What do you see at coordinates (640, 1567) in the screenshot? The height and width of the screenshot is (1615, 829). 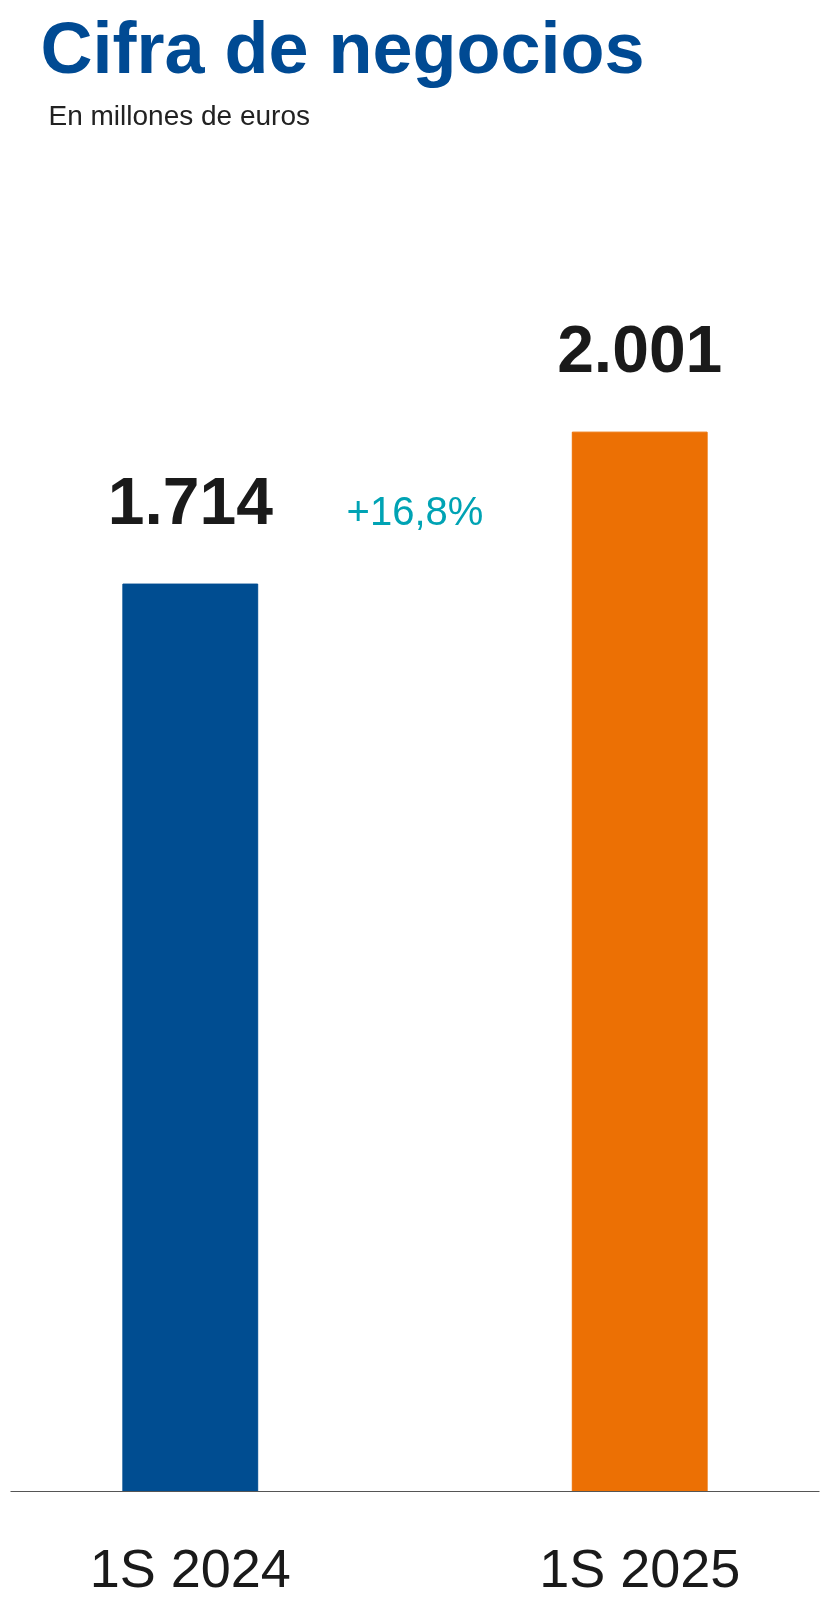 I see `x-tick-label: 1S 2025` at bounding box center [640, 1567].